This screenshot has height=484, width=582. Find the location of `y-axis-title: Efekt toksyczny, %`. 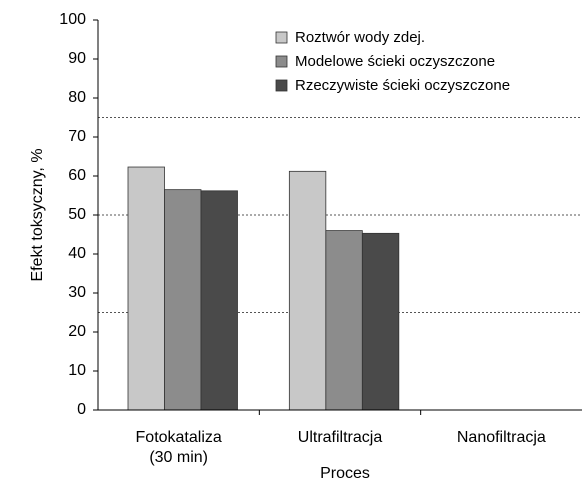

y-axis-title: Efekt toksyczny, % is located at coordinates (37, 214).